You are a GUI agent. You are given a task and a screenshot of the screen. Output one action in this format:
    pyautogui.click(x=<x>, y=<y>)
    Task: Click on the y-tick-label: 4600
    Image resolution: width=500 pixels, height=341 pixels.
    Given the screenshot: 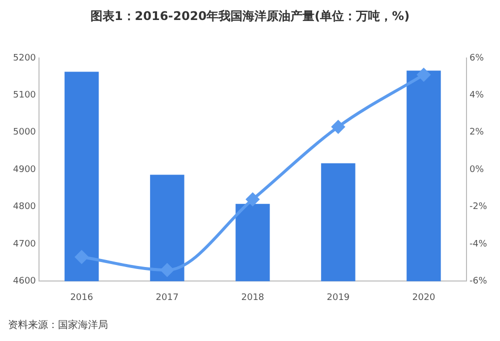 What is the action you would take?
    pyautogui.click(x=24, y=281)
    